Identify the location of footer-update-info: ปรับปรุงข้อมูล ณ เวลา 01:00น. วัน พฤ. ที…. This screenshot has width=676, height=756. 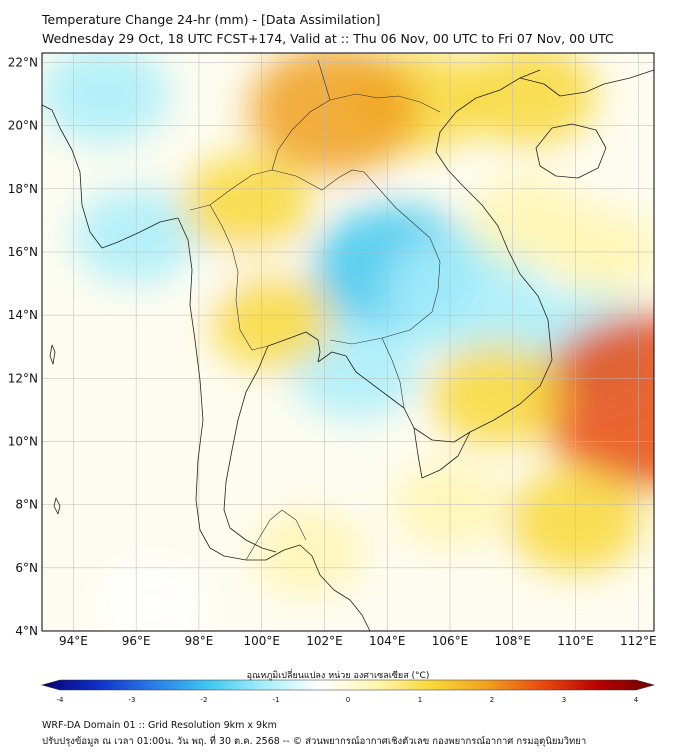
(314, 741).